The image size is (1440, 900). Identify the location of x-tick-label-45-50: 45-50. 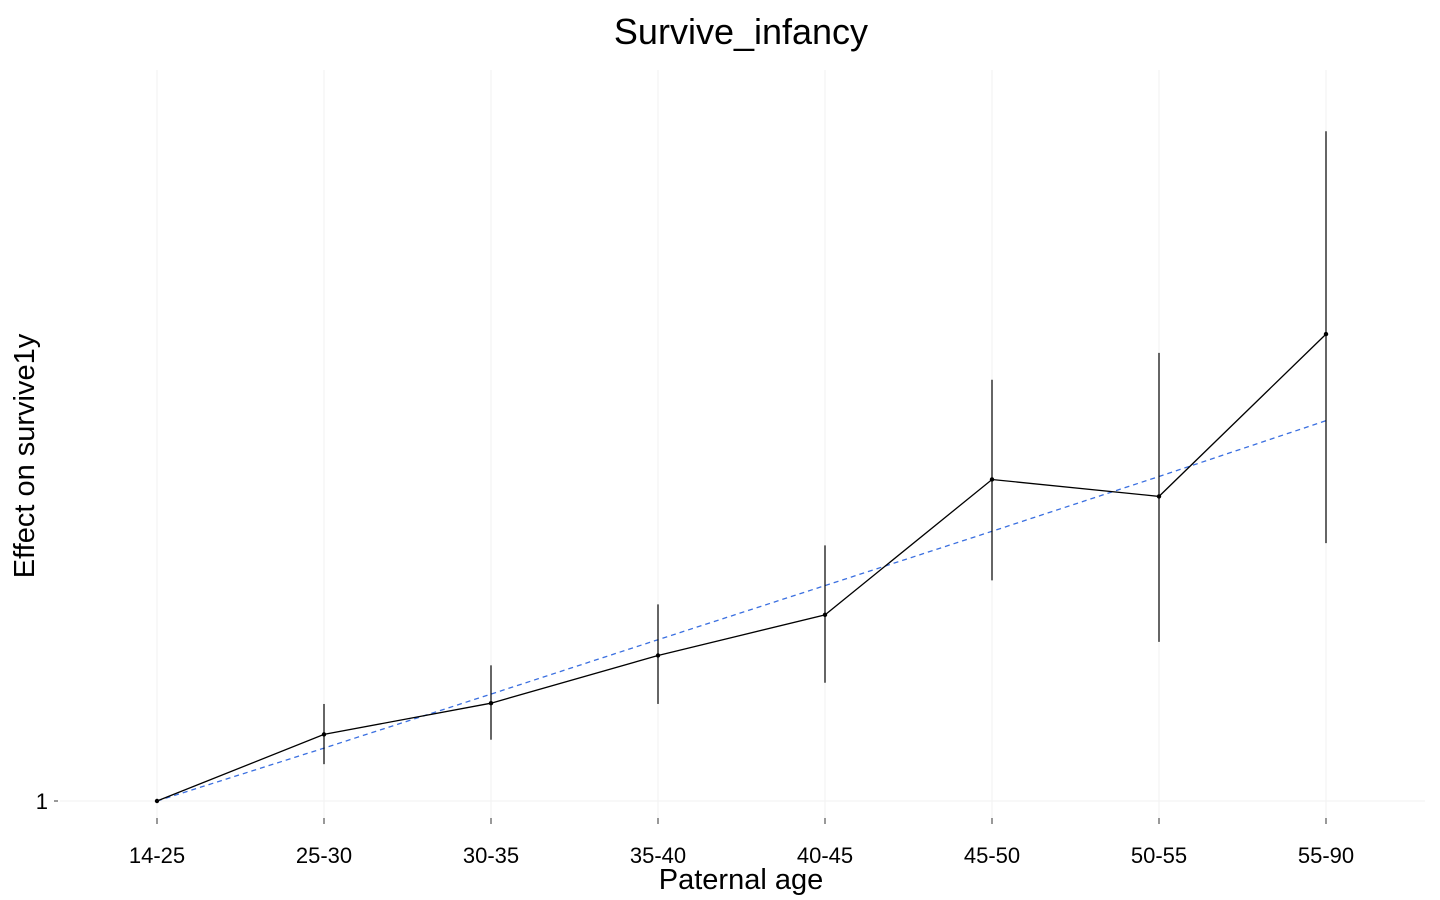
(992, 855).